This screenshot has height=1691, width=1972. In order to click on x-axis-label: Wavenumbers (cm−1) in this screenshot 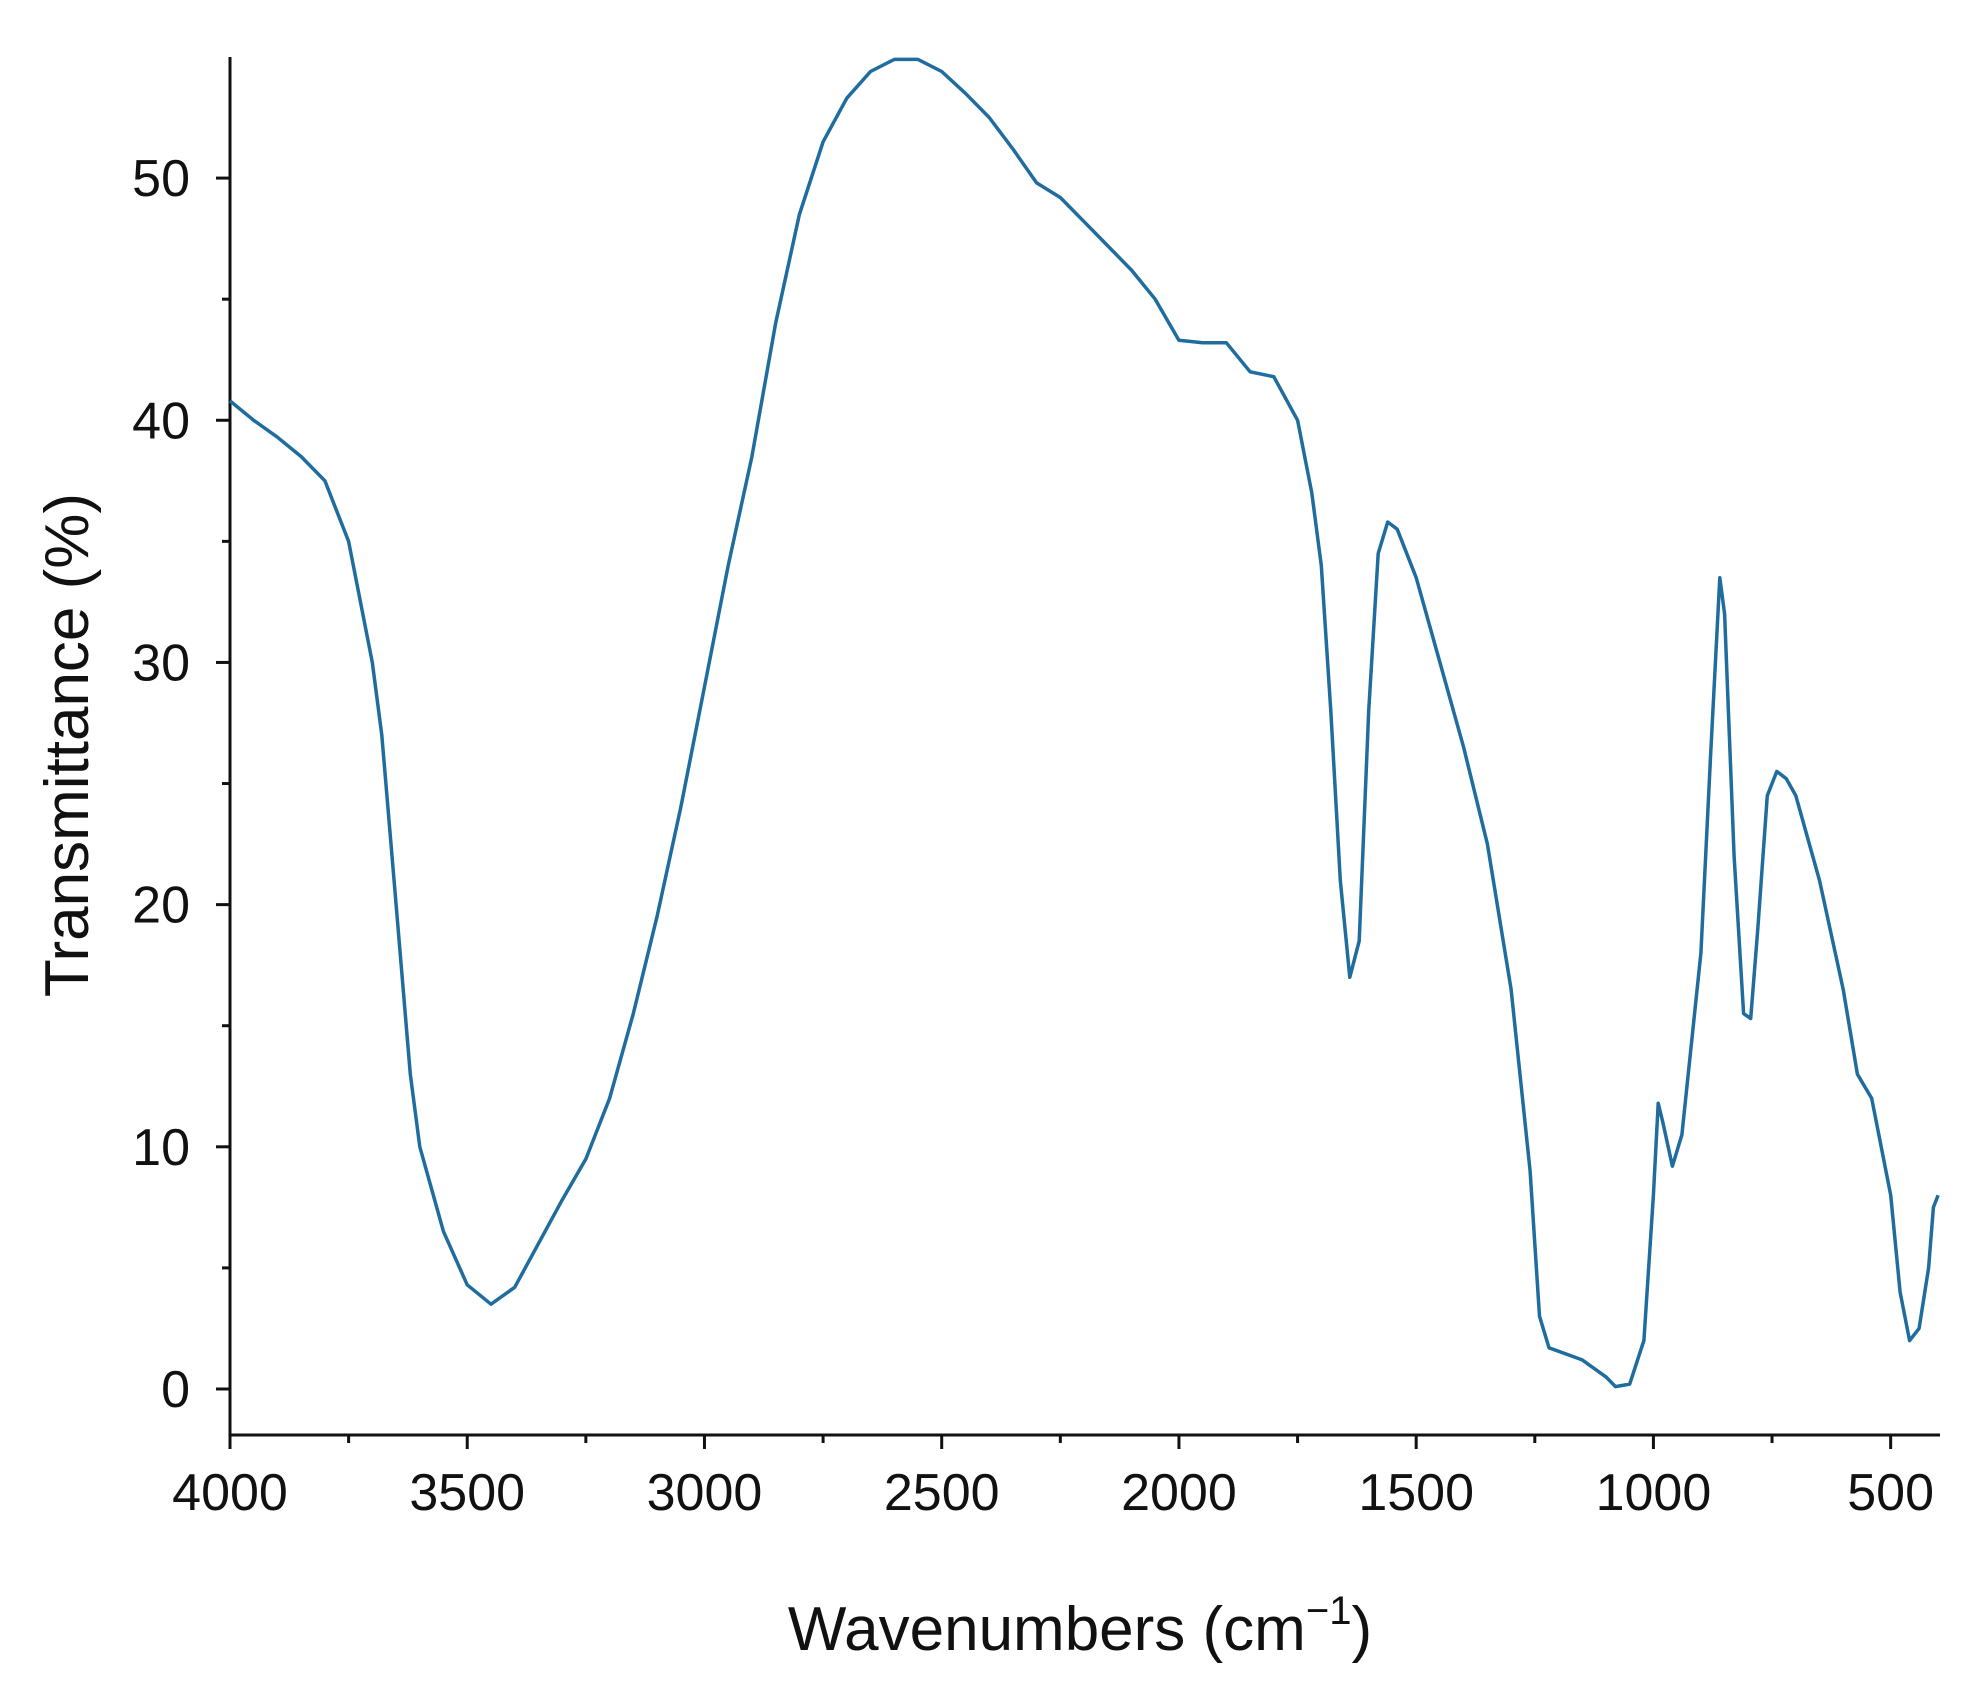, I will do `click(1080, 1626)`.